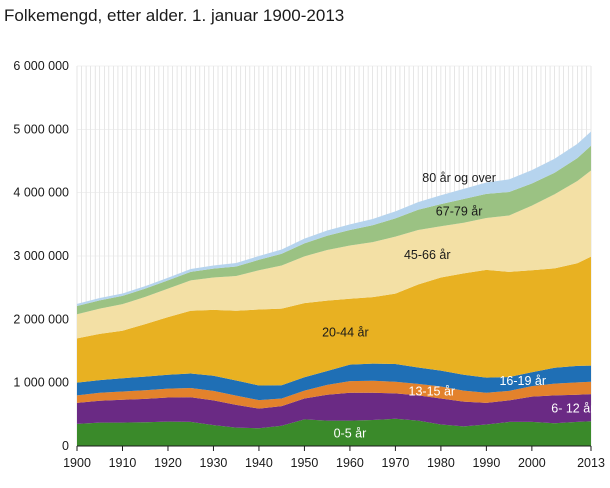  What do you see at coordinates (532, 463) in the screenshot?
I see `x-tick-label: 2000` at bounding box center [532, 463].